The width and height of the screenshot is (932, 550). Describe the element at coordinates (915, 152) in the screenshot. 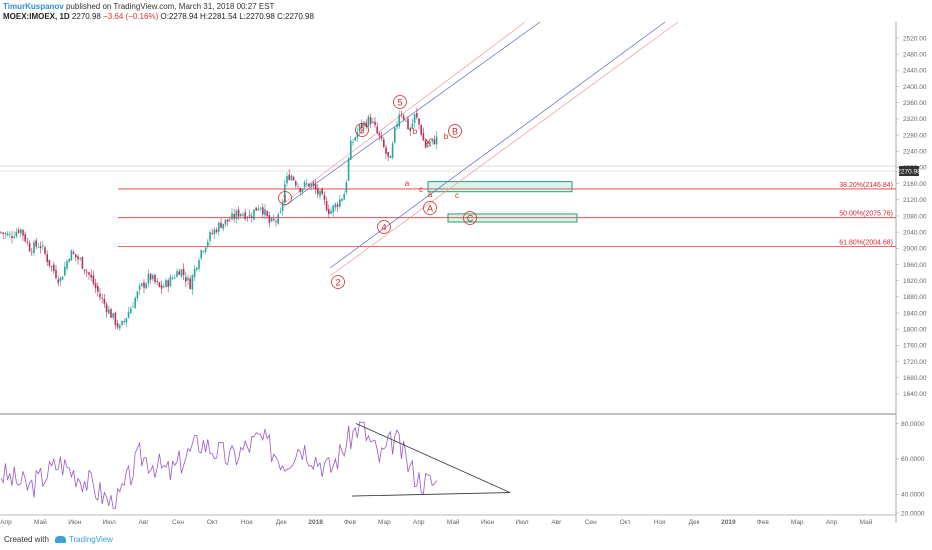

I see `price-tick-label: 2240.00` at that location.